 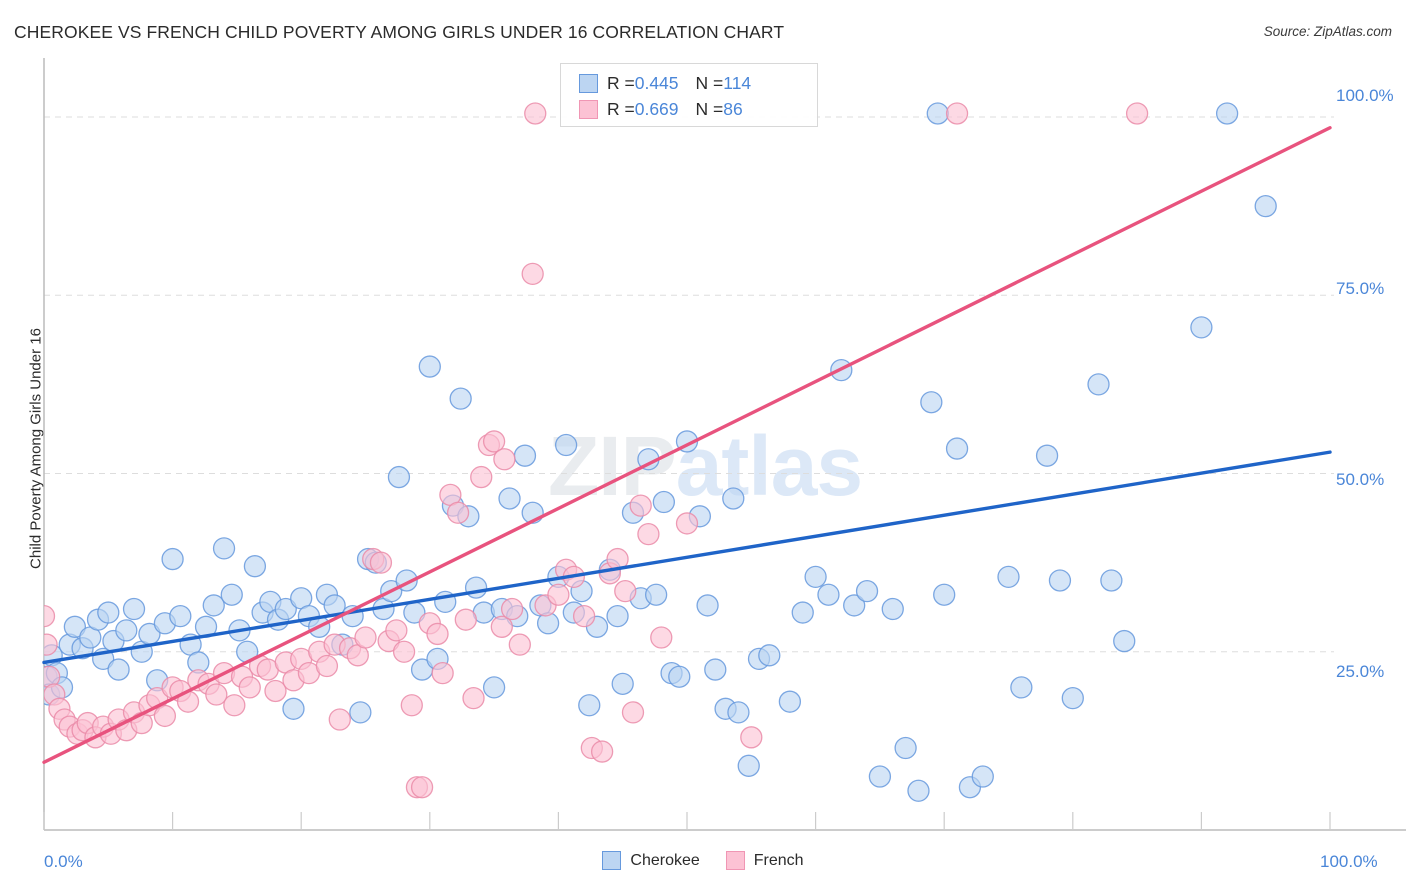 I want to click on series-legend: Cherokee French, so click(x=703, y=860).